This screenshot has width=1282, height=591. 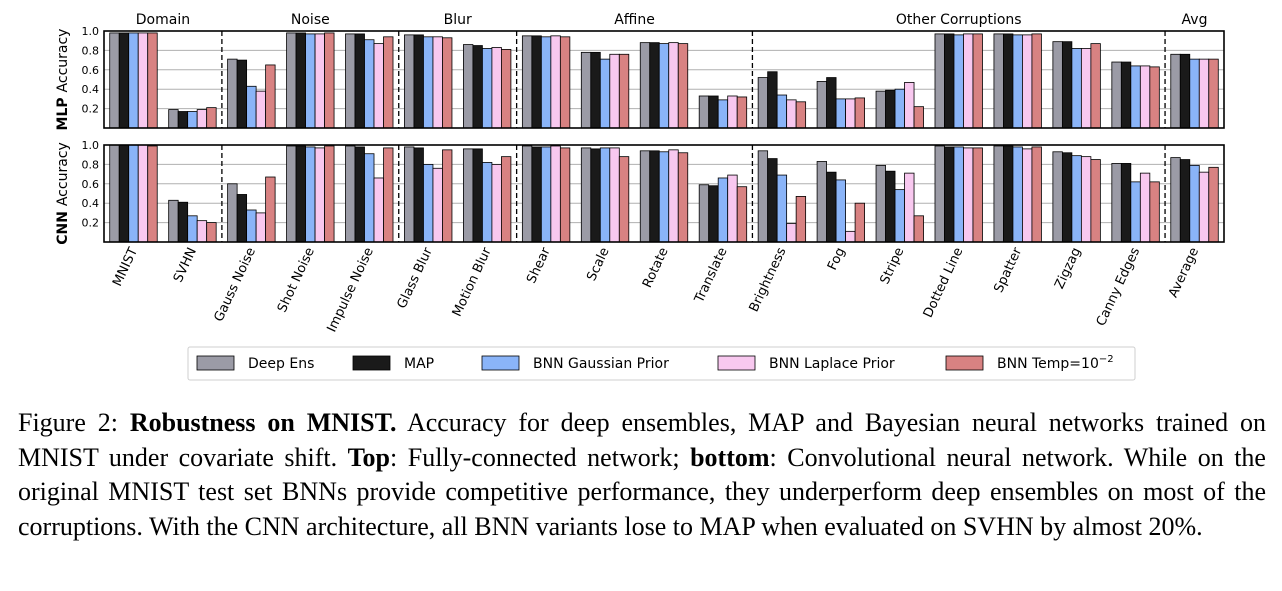 What do you see at coordinates (840, 211) in the screenshot?
I see `cnn-bar-bnn-gaussian-prior-fog` at bounding box center [840, 211].